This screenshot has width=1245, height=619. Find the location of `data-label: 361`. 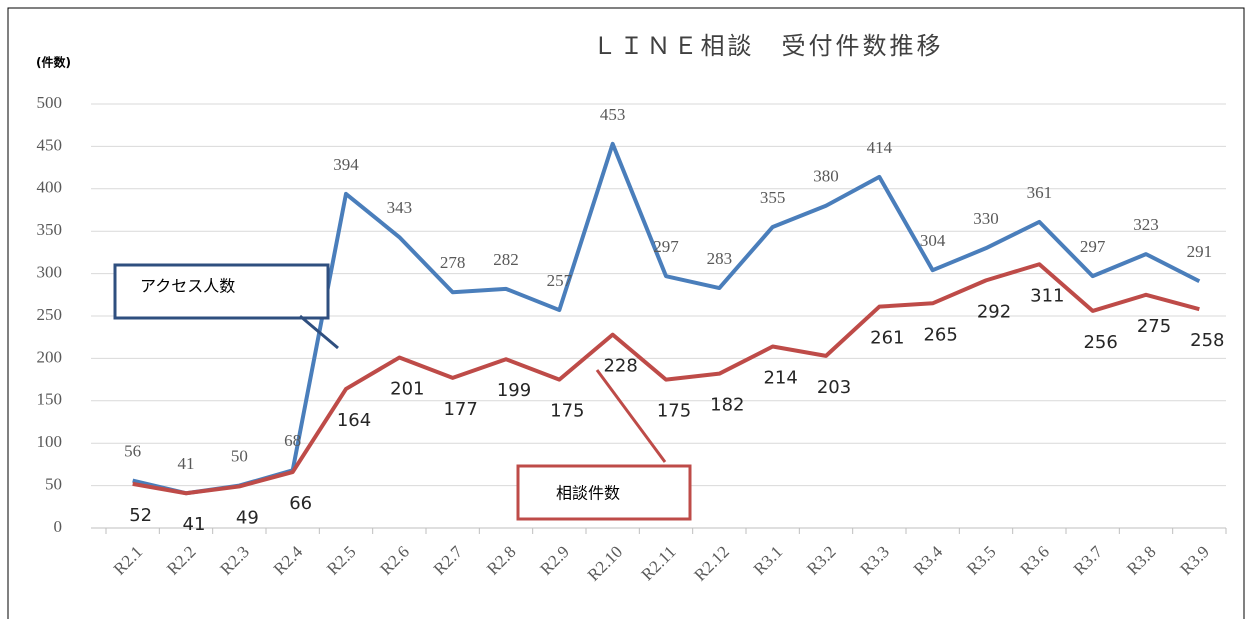

data-label: 361 is located at coordinates (1040, 192).